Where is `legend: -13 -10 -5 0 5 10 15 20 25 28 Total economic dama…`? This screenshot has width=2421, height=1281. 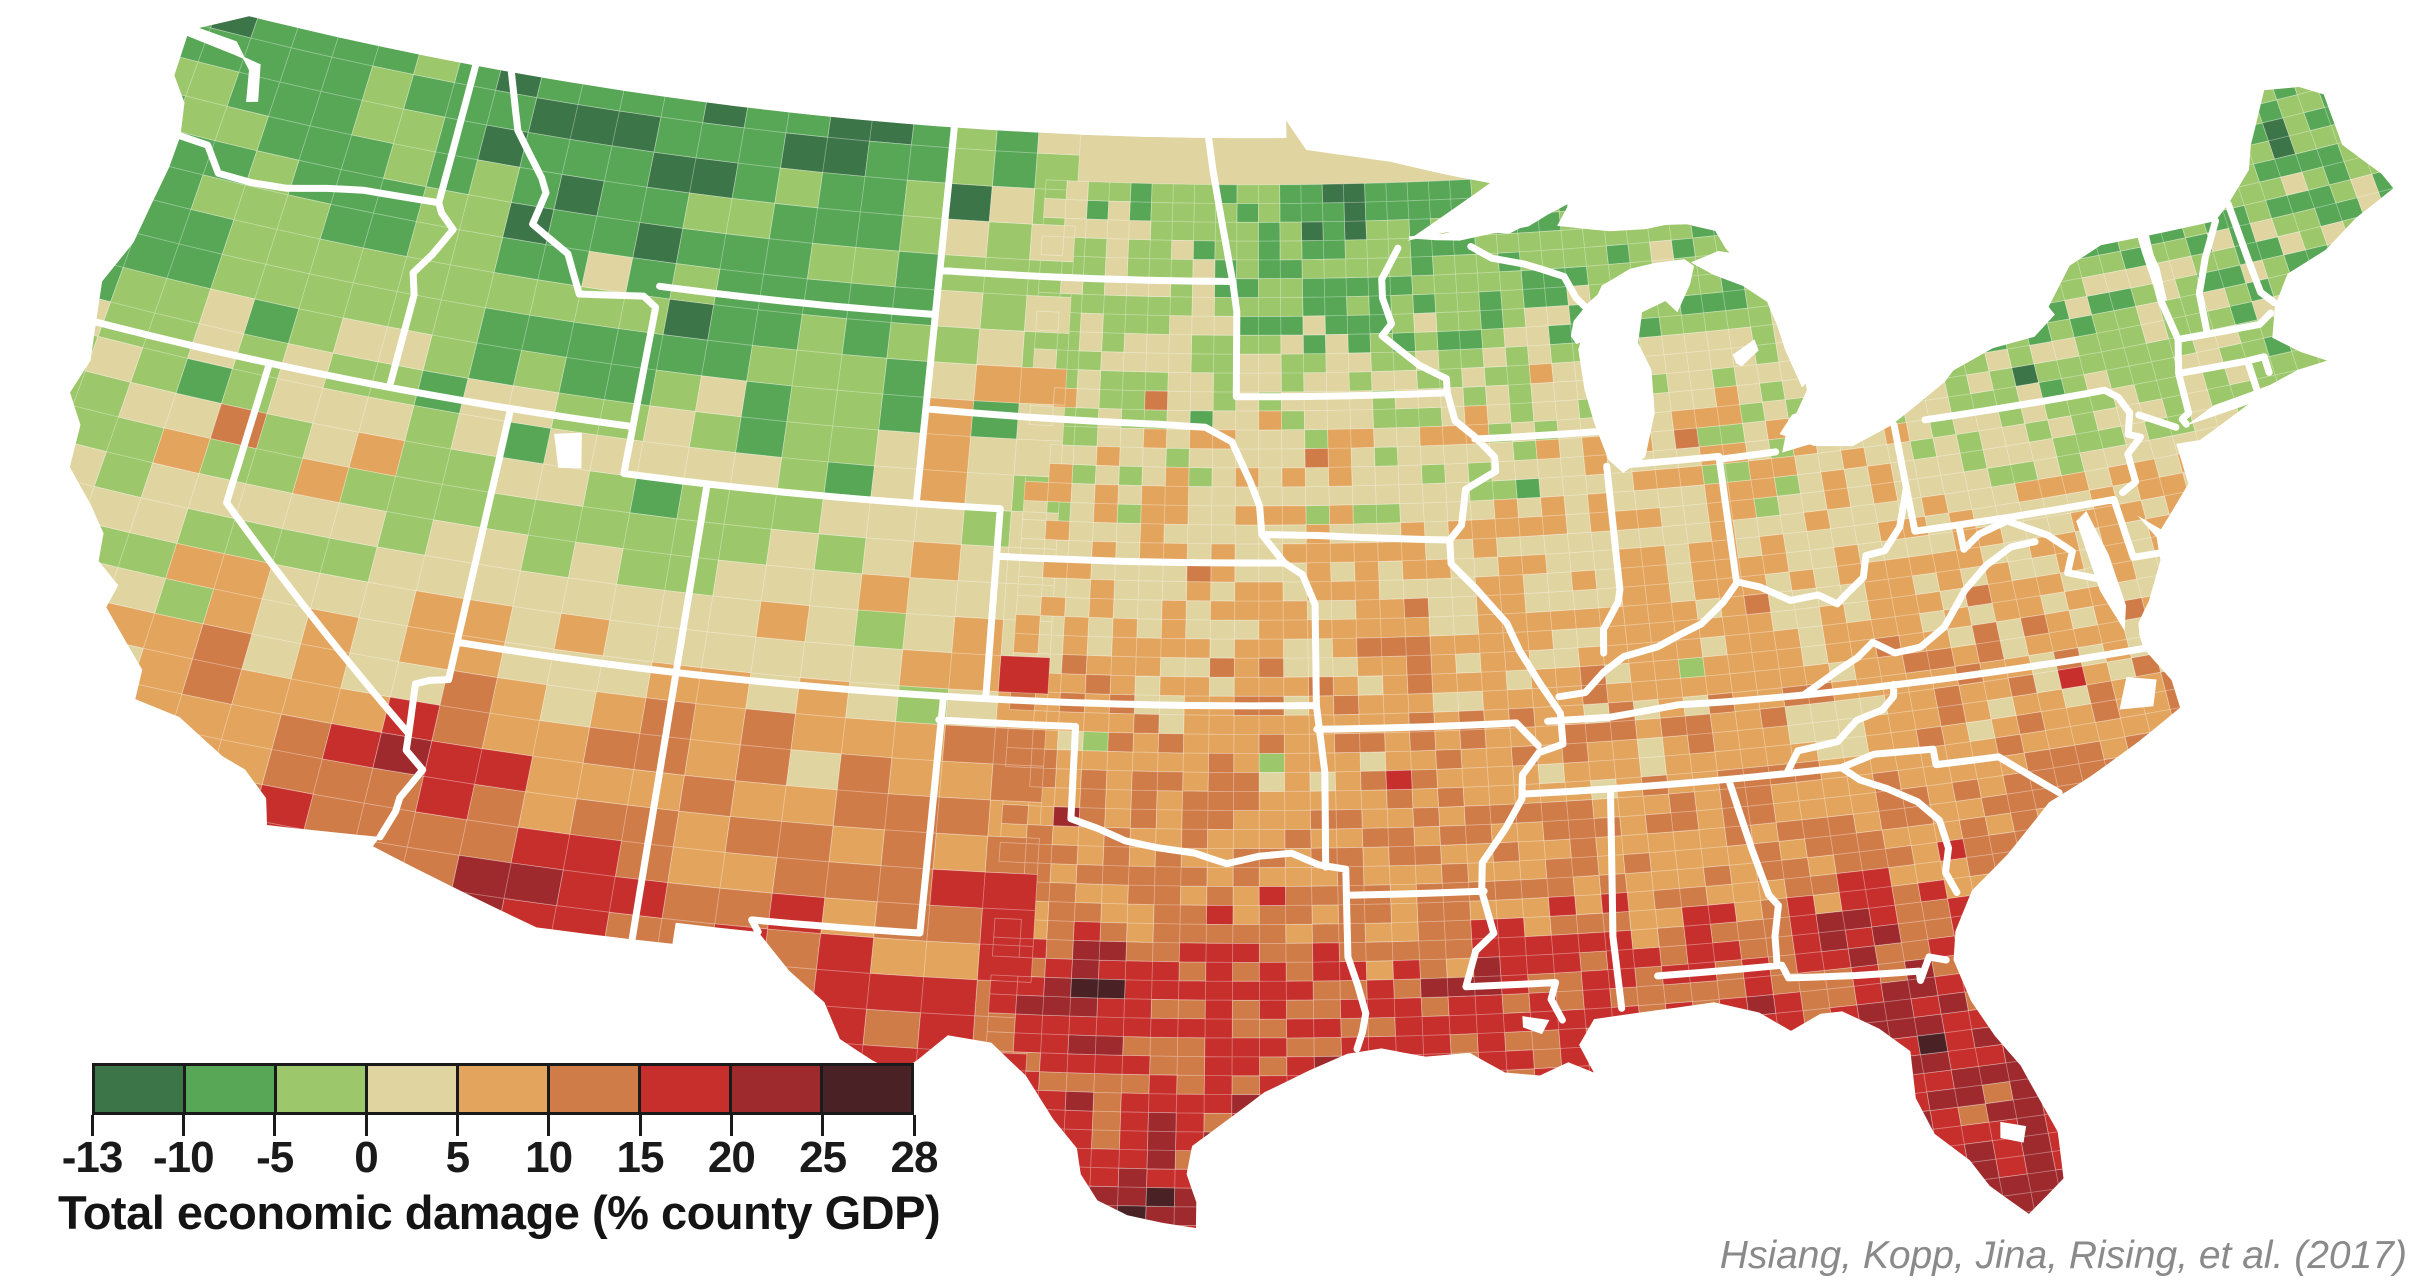 legend: -13 -10 -5 0 5 10 15 20 25 28 Total economic dama… is located at coordinates (499, 1151).